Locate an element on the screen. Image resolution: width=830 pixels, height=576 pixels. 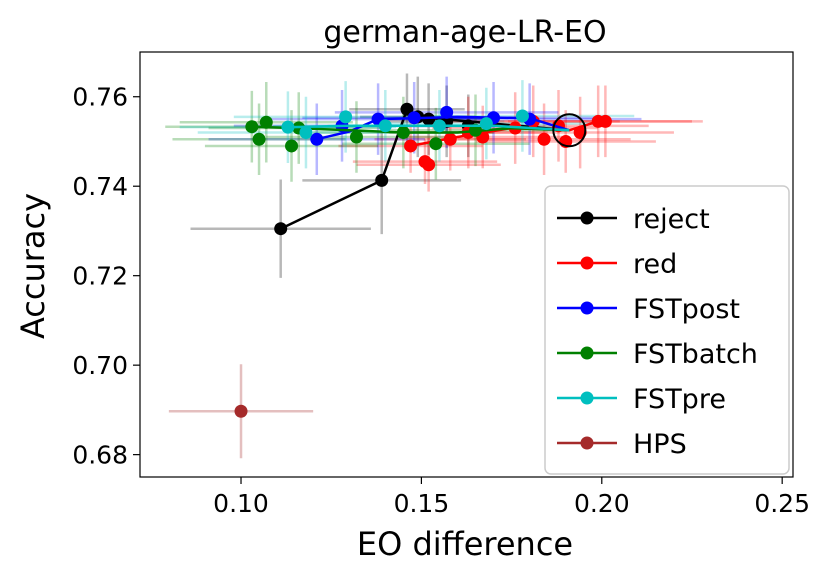
x-tick-label-3: 0.25 is located at coordinates (782, 503).